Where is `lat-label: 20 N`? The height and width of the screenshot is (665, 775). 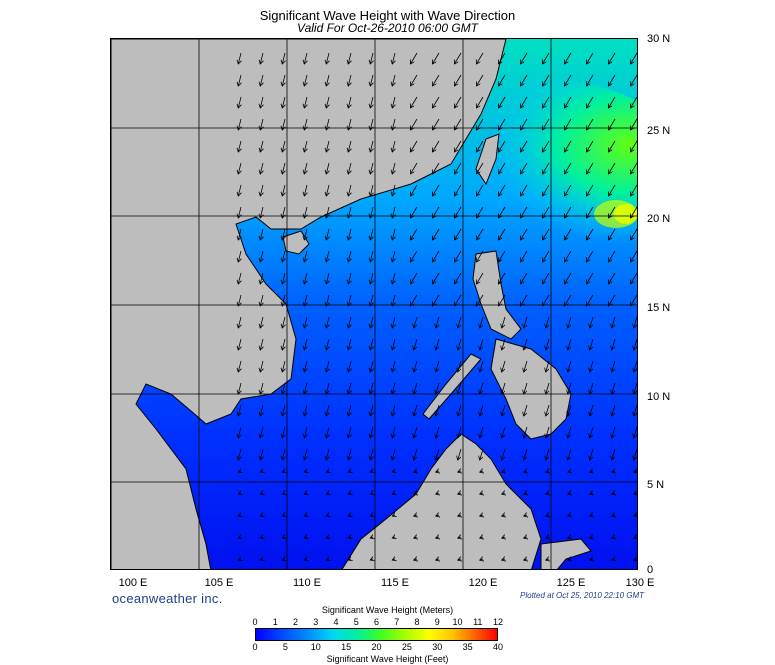
lat-label: 20 N is located at coordinates (659, 219).